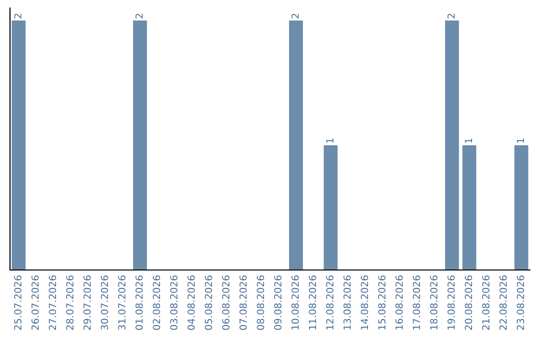  What do you see at coordinates (295, 302) in the screenshot?
I see `x-tick-label: 10.08.2026` at bounding box center [295, 302].